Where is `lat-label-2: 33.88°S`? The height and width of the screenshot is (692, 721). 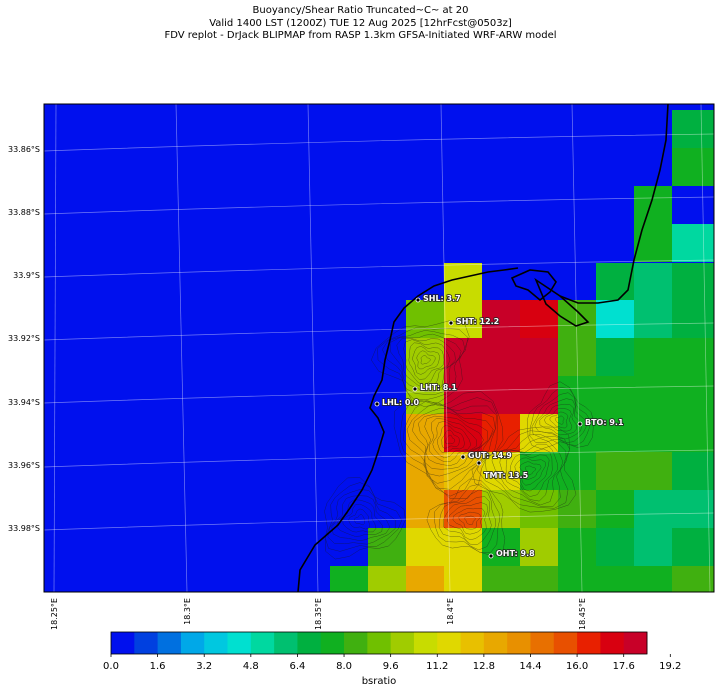
lat-label-2: 33.88°S is located at coordinates (24, 212).